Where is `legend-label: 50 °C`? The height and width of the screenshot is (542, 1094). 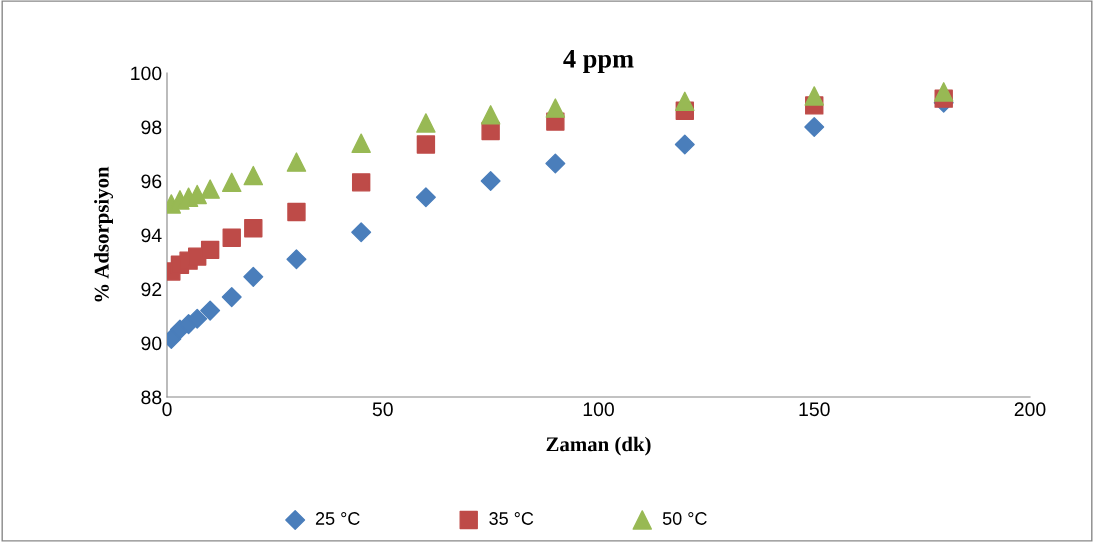 legend-label: 50 °C is located at coordinates (684, 518).